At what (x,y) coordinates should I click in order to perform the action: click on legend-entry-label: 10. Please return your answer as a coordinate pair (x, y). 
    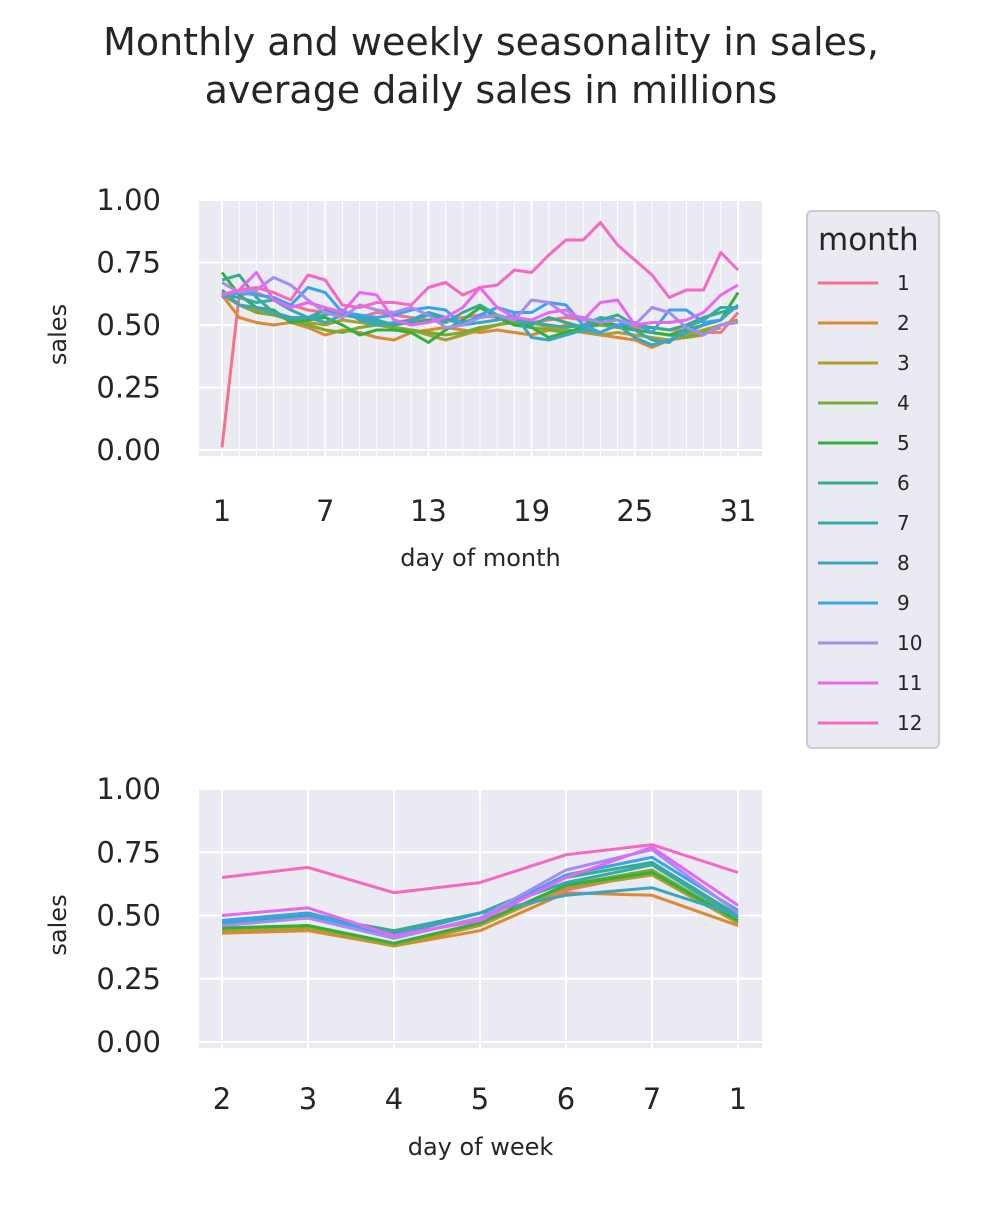
    Looking at the image, I should click on (909, 643).